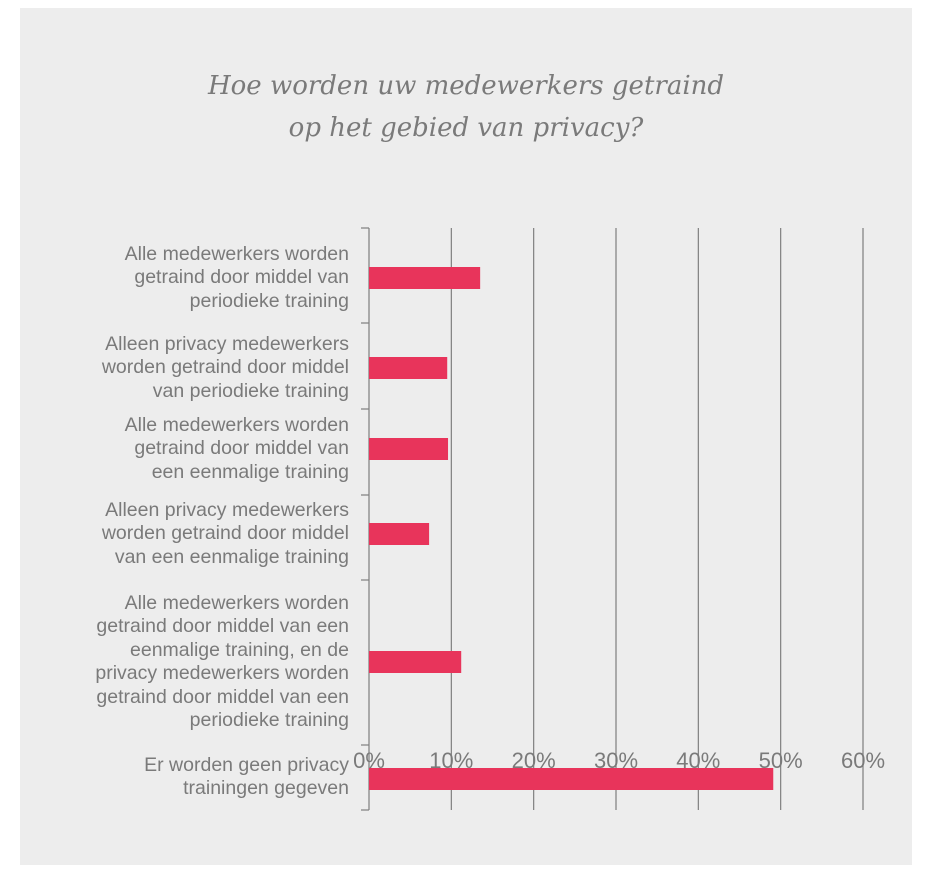 The height and width of the screenshot is (881, 932). I want to click on category-label-line: van periodieke training, so click(250, 390).